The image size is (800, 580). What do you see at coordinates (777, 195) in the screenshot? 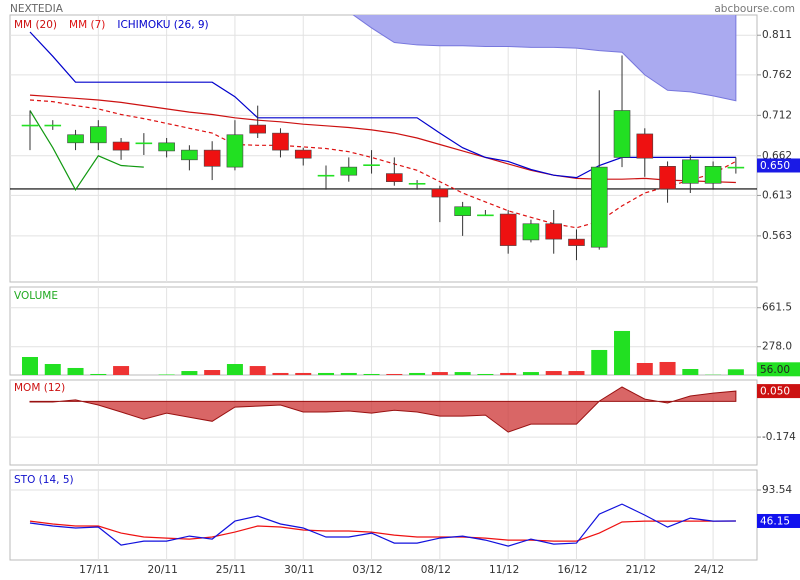
I see `y-tick-label: 0.613` at bounding box center [777, 195].